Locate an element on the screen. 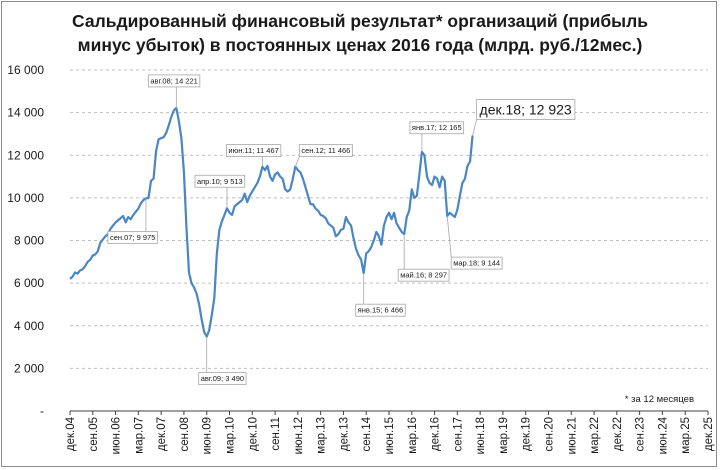 This screenshot has height=470, width=720. x-tick-label: дек.25 is located at coordinates (709, 434).